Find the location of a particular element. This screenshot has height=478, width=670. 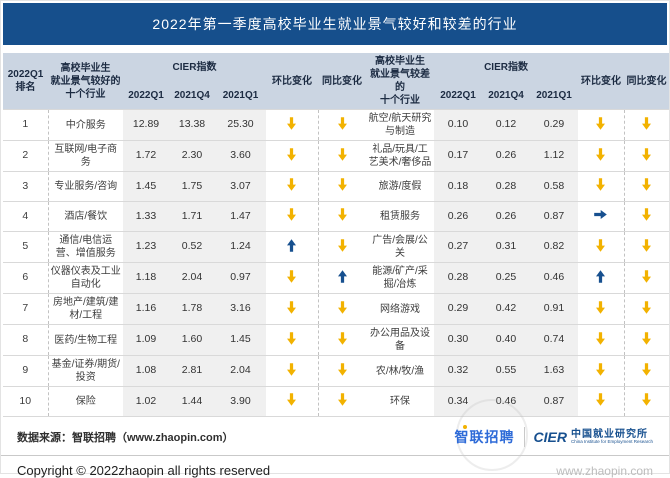

header-yoy-bad: 同比变化 is located at coordinates (647, 81).